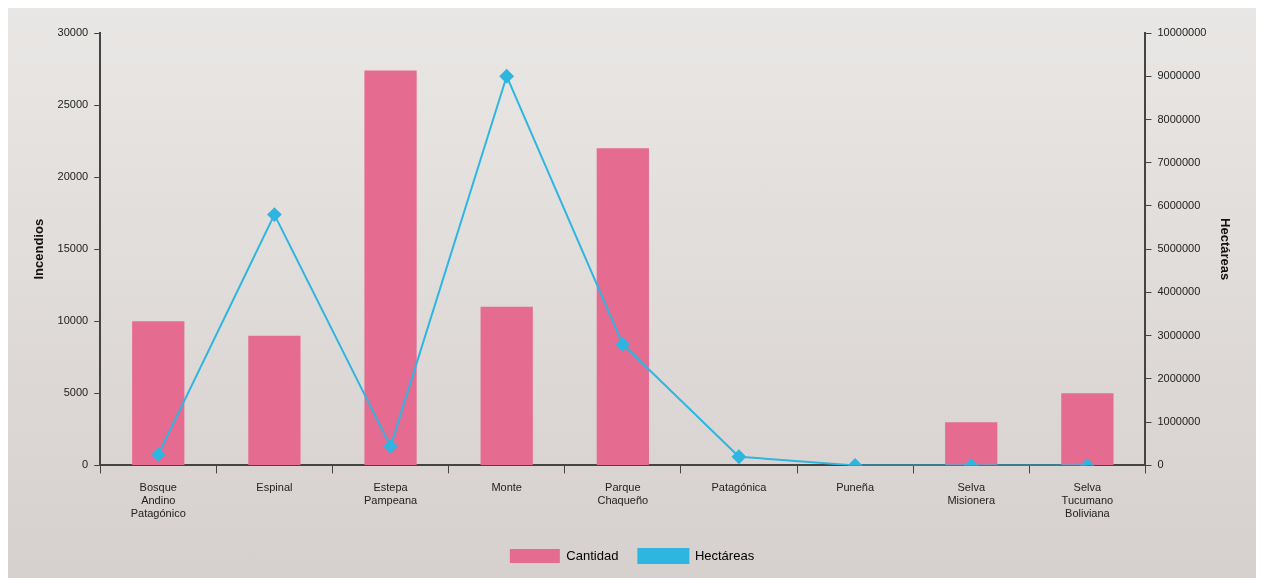 Image resolution: width=1262 pixels, height=578 pixels. What do you see at coordinates (724, 555) in the screenshot?
I see `legend-label: Hectáreas` at bounding box center [724, 555].